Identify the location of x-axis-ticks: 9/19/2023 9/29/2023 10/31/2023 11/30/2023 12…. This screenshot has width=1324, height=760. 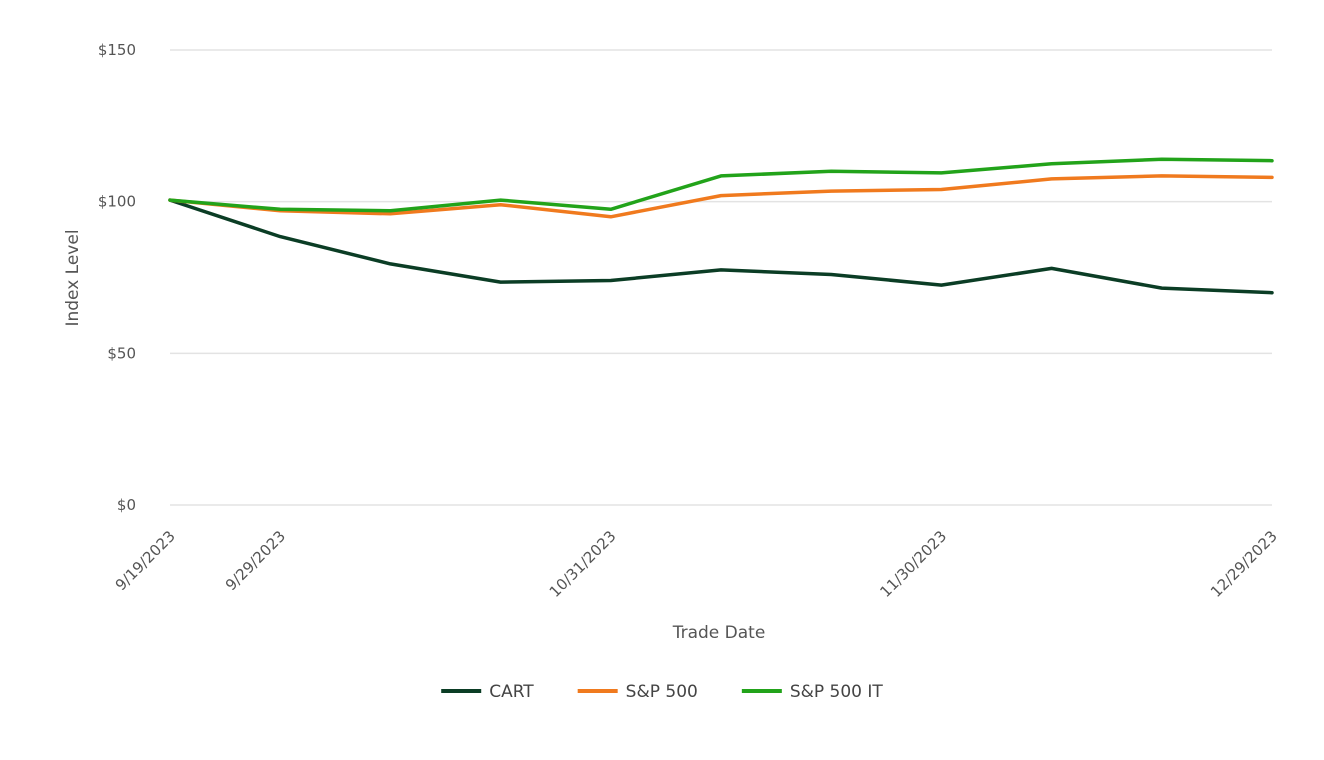
(696, 564).